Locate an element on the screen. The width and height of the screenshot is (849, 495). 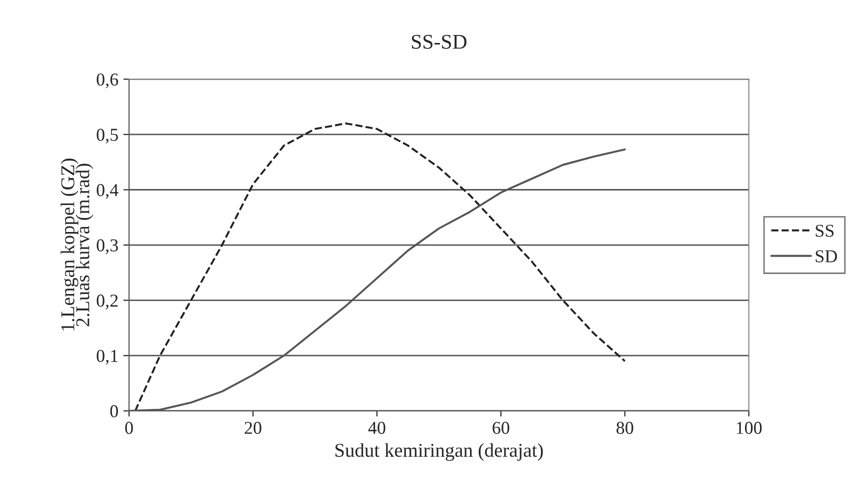
y-tick-label: 0,1 is located at coordinates (107, 357).